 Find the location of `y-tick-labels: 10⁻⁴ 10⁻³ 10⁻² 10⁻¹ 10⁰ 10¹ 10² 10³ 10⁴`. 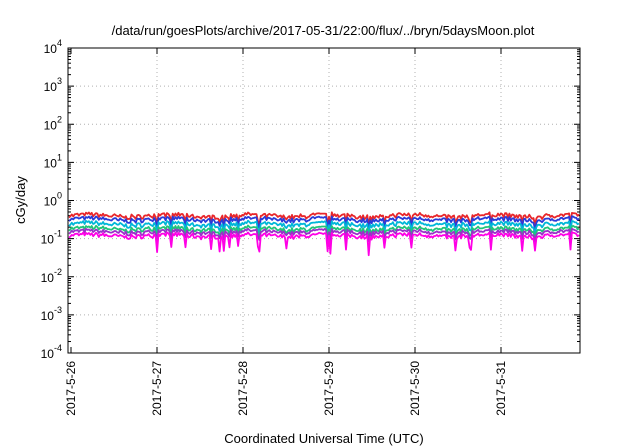

y-tick-labels: 10⁻⁴ 10⁻³ 10⁻² 10⁻¹ 10⁰ 10¹ 10² 10³ 10⁴ is located at coordinates (51, 199).